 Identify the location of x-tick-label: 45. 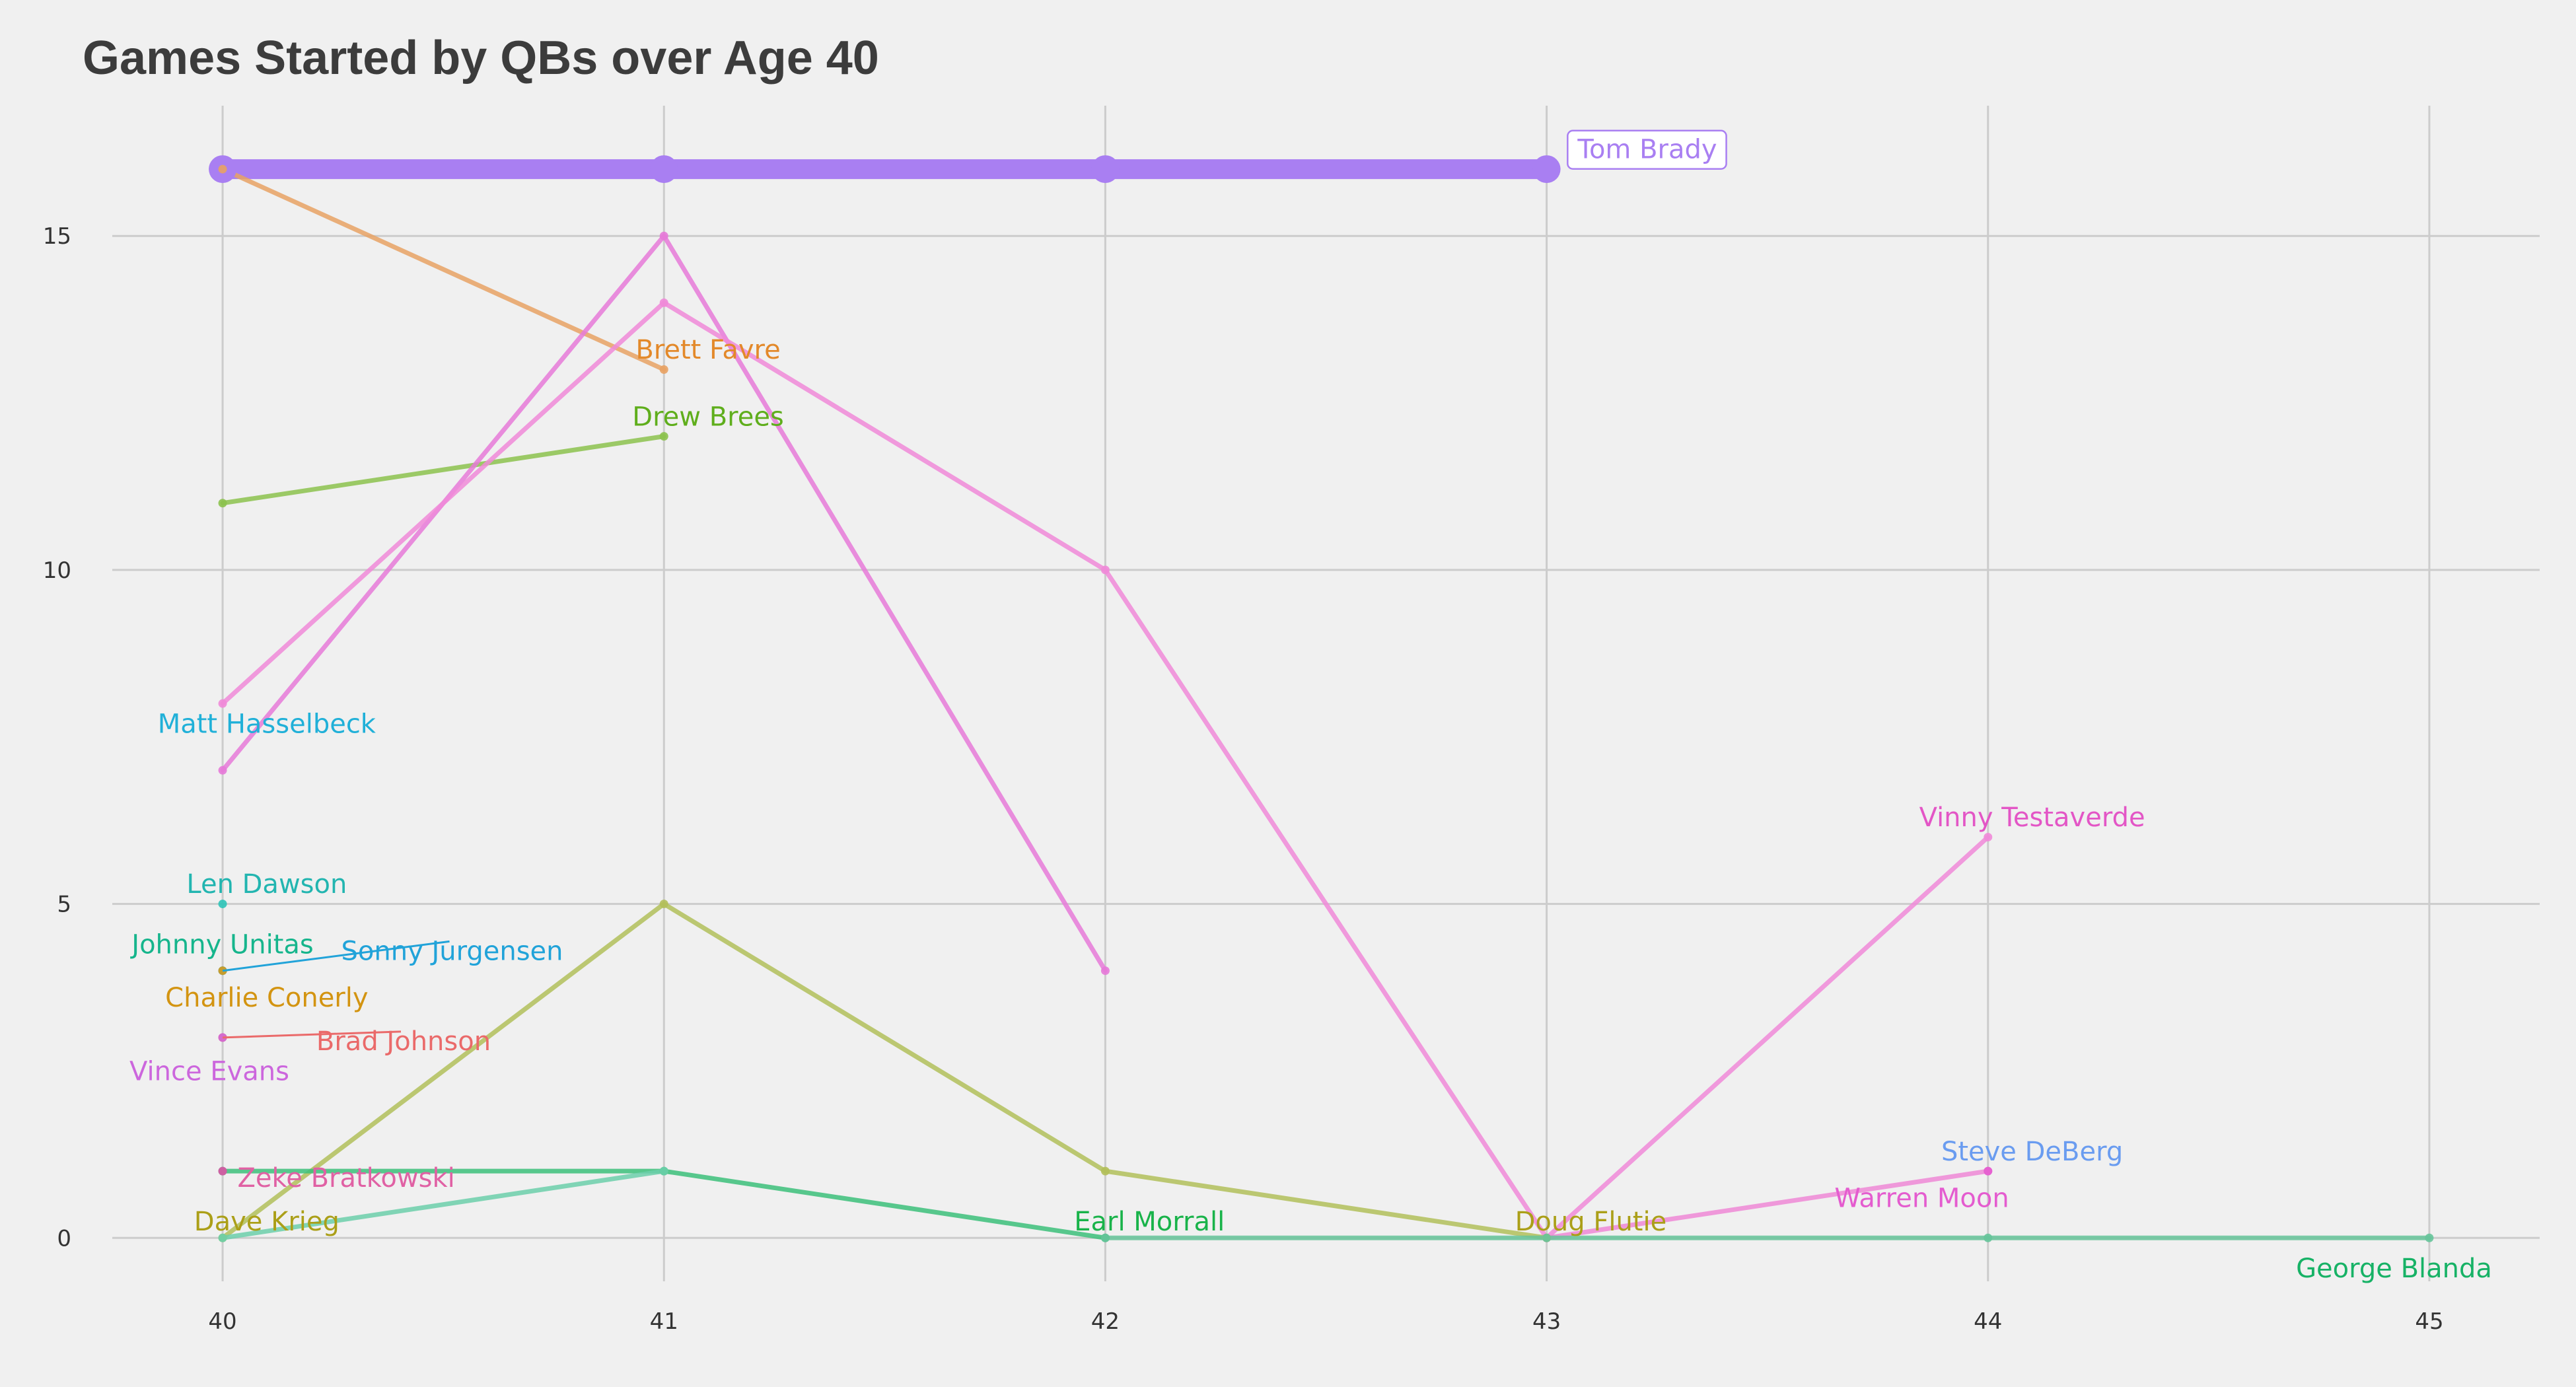
(2429, 1321).